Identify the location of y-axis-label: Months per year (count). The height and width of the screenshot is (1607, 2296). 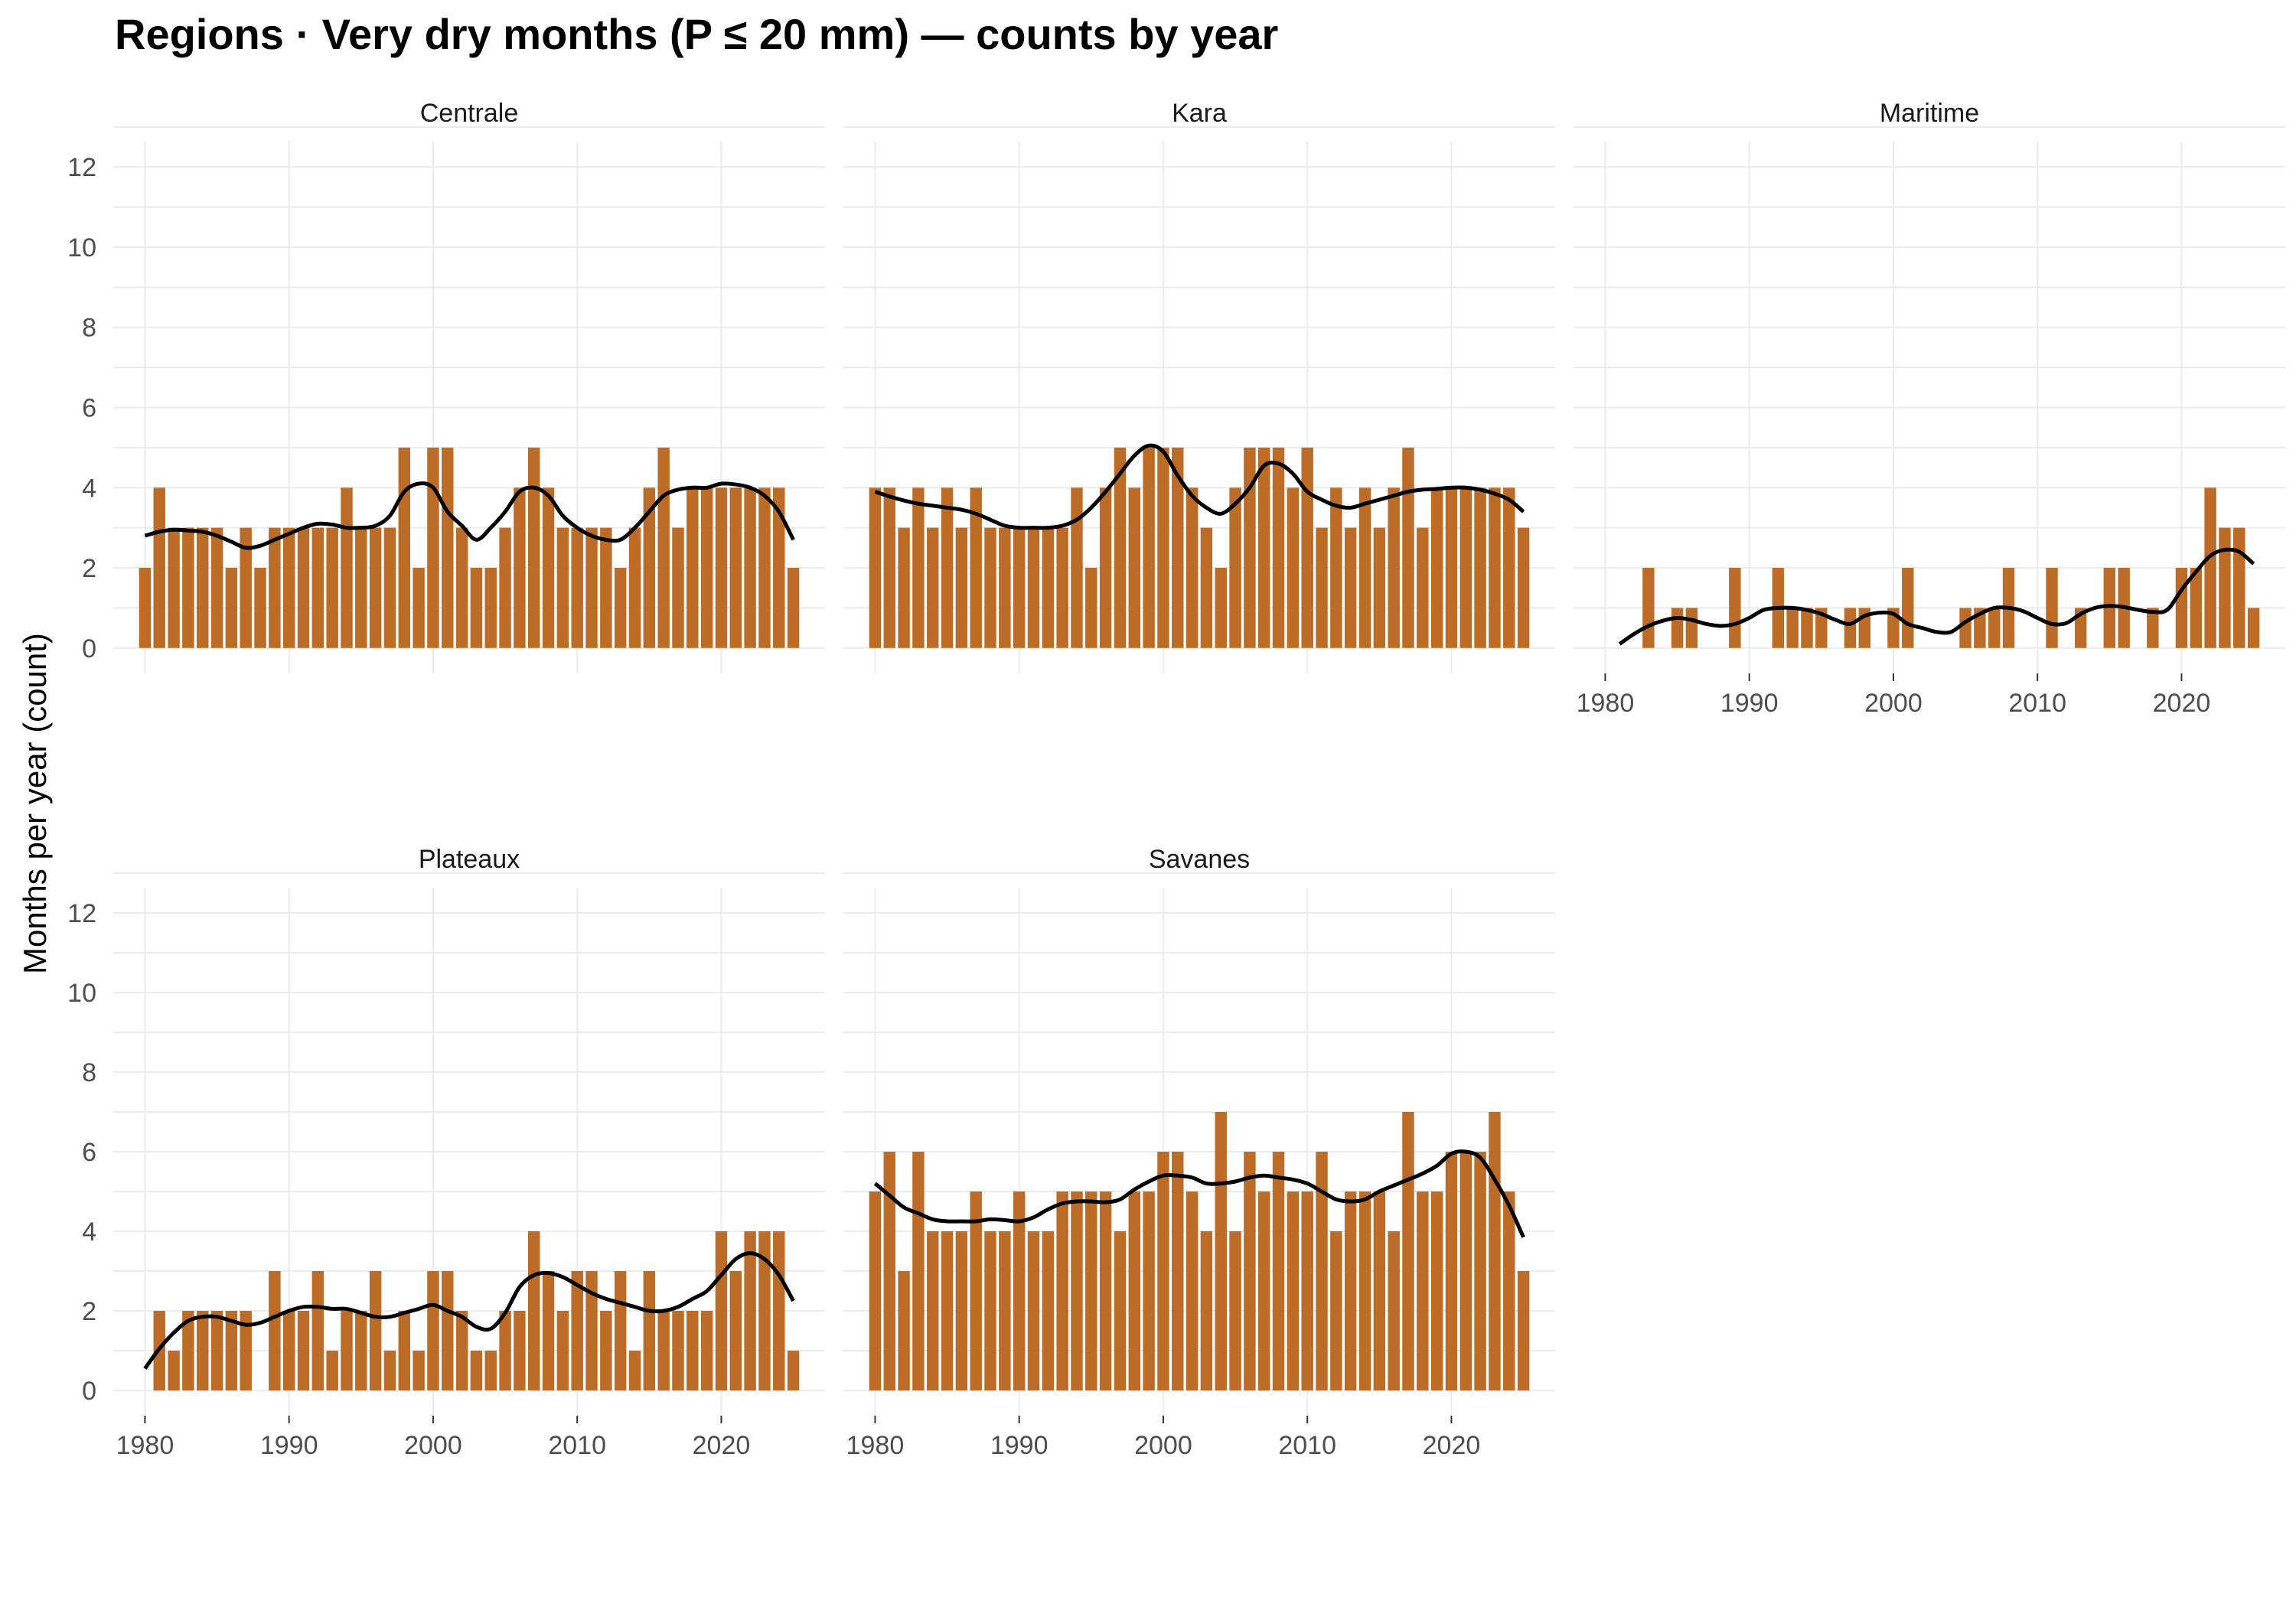
(35, 803).